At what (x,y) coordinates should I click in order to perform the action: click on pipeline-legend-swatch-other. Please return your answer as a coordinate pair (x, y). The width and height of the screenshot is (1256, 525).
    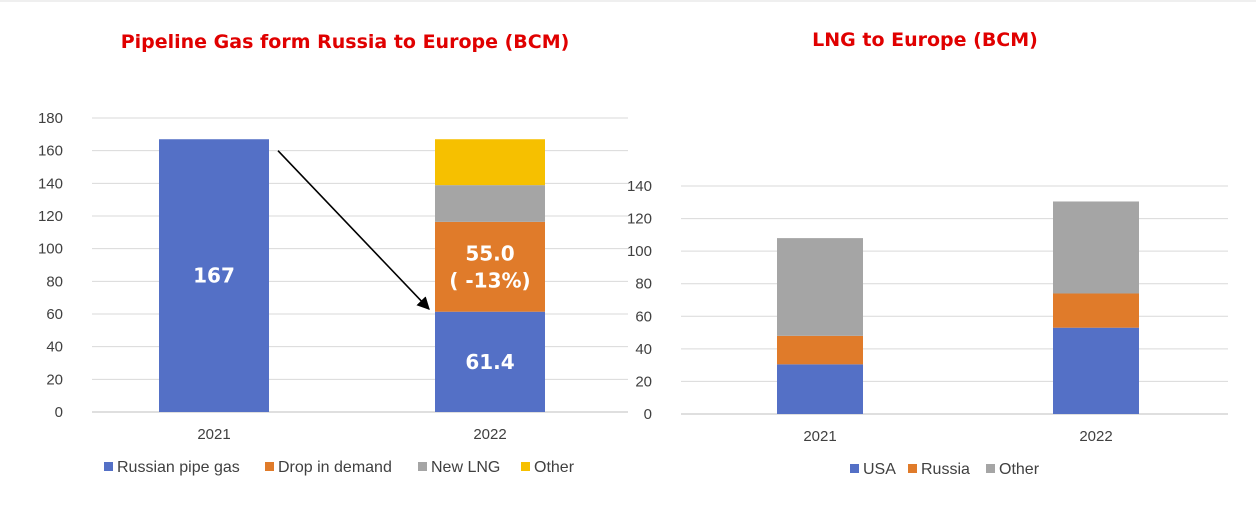
    Looking at the image, I should click on (525, 466).